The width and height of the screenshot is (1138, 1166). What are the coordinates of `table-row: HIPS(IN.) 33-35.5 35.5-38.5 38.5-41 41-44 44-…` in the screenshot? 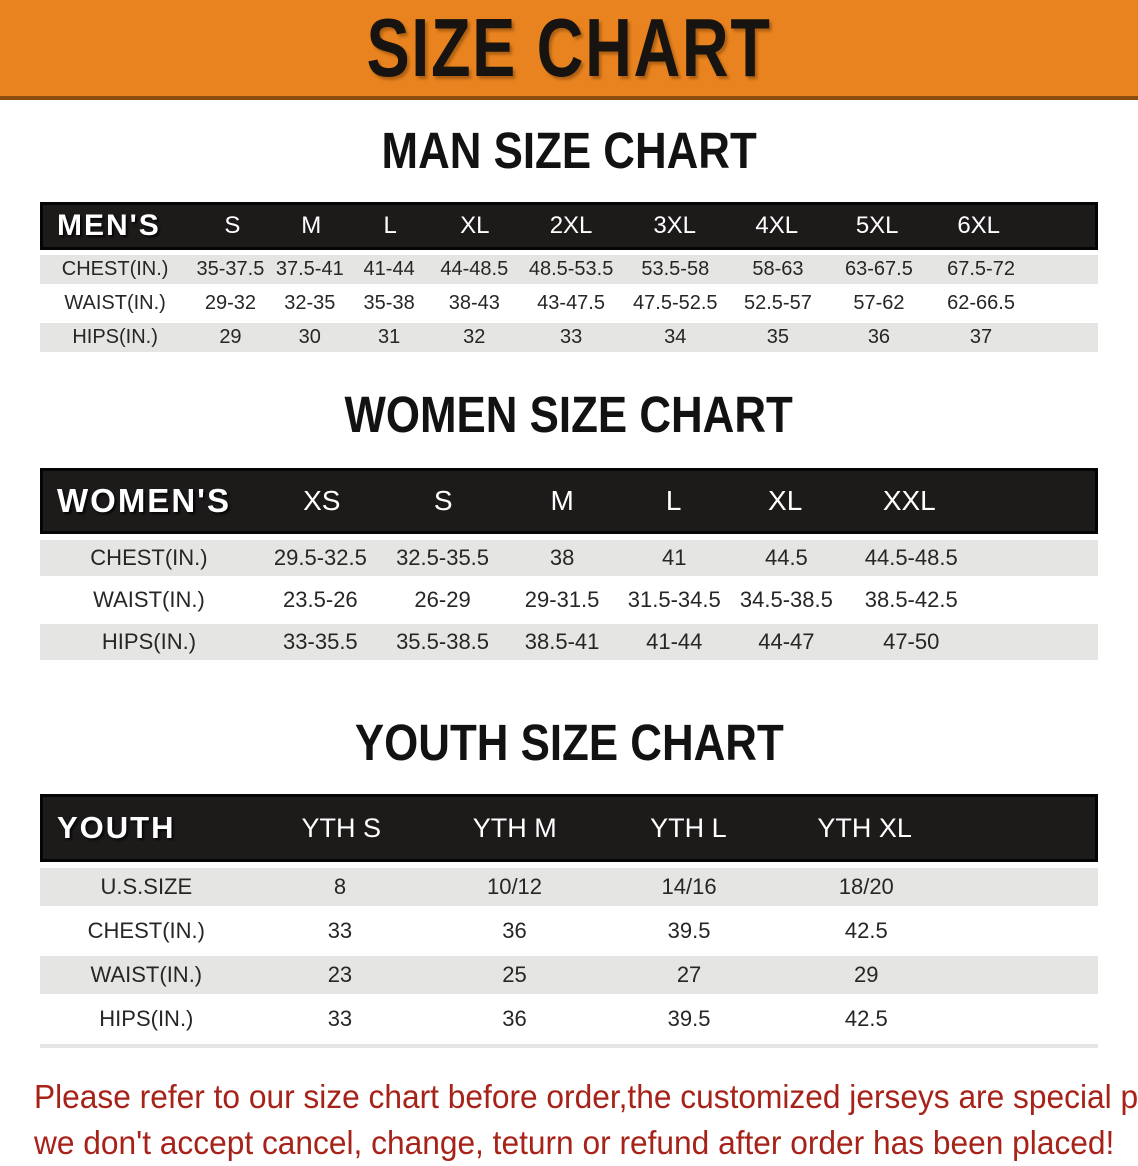 It's located at (569, 642).